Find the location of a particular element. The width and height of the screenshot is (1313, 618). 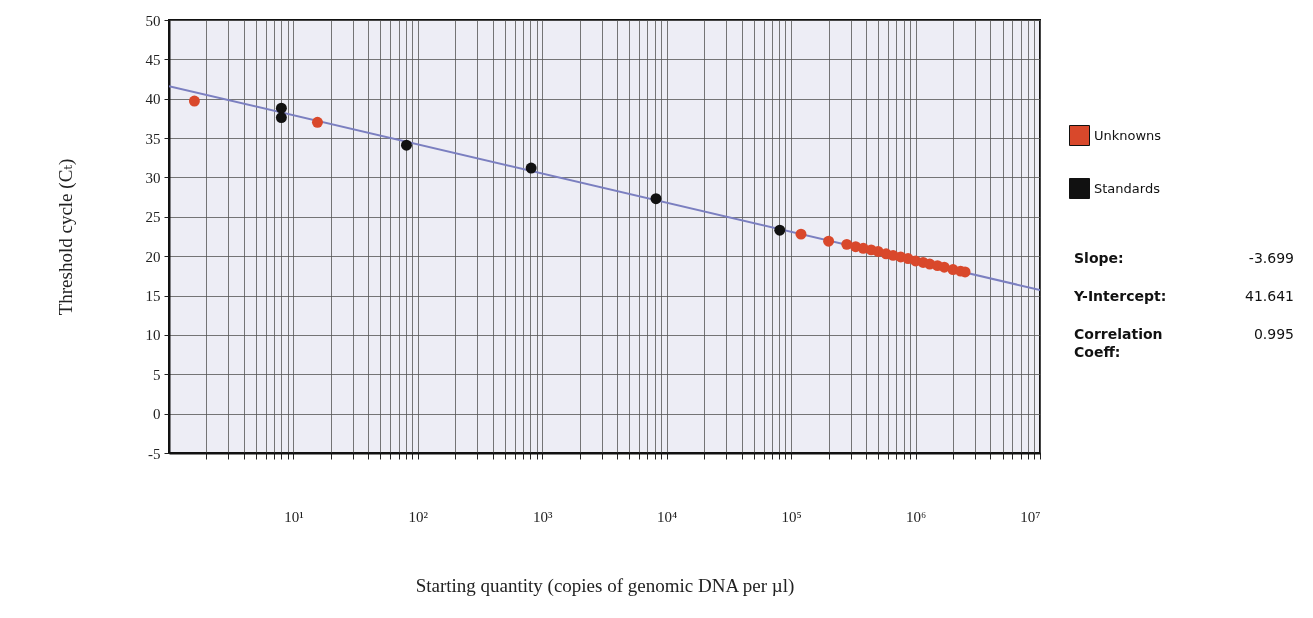

y-tick-label: 35 is located at coordinates (153, 138).